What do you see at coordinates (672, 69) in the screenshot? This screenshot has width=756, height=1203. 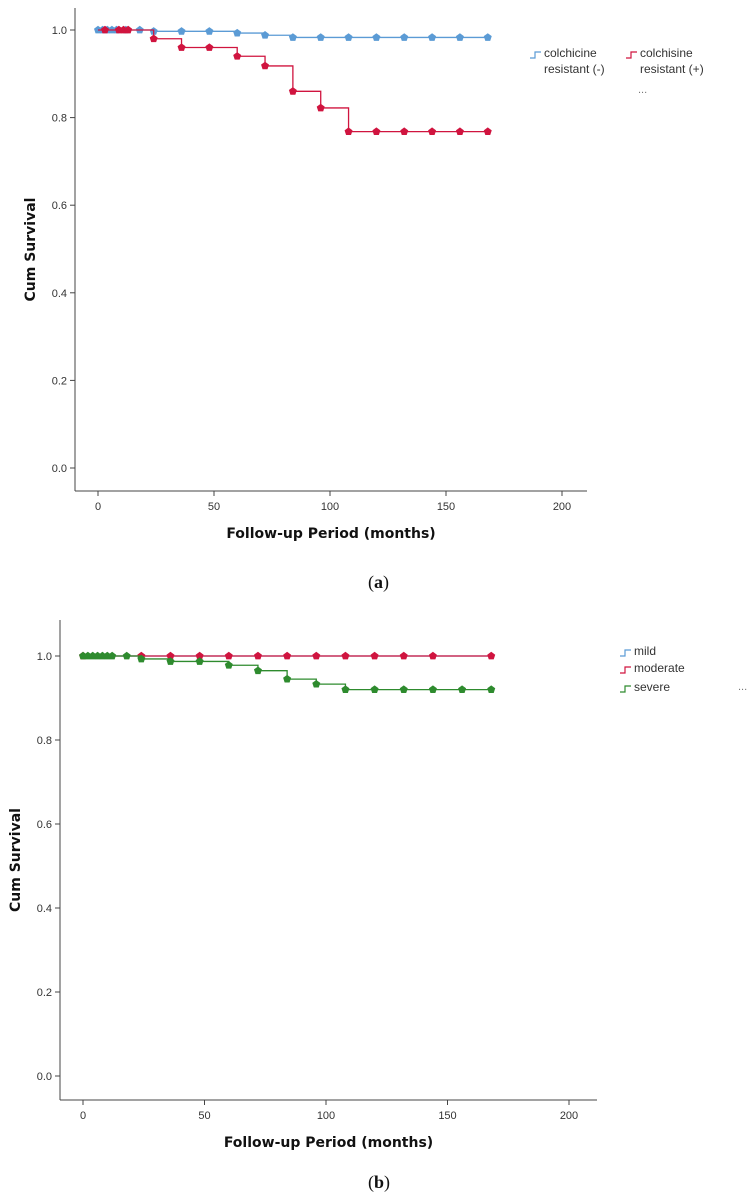 I see `legend-label: resistant (+)` at bounding box center [672, 69].